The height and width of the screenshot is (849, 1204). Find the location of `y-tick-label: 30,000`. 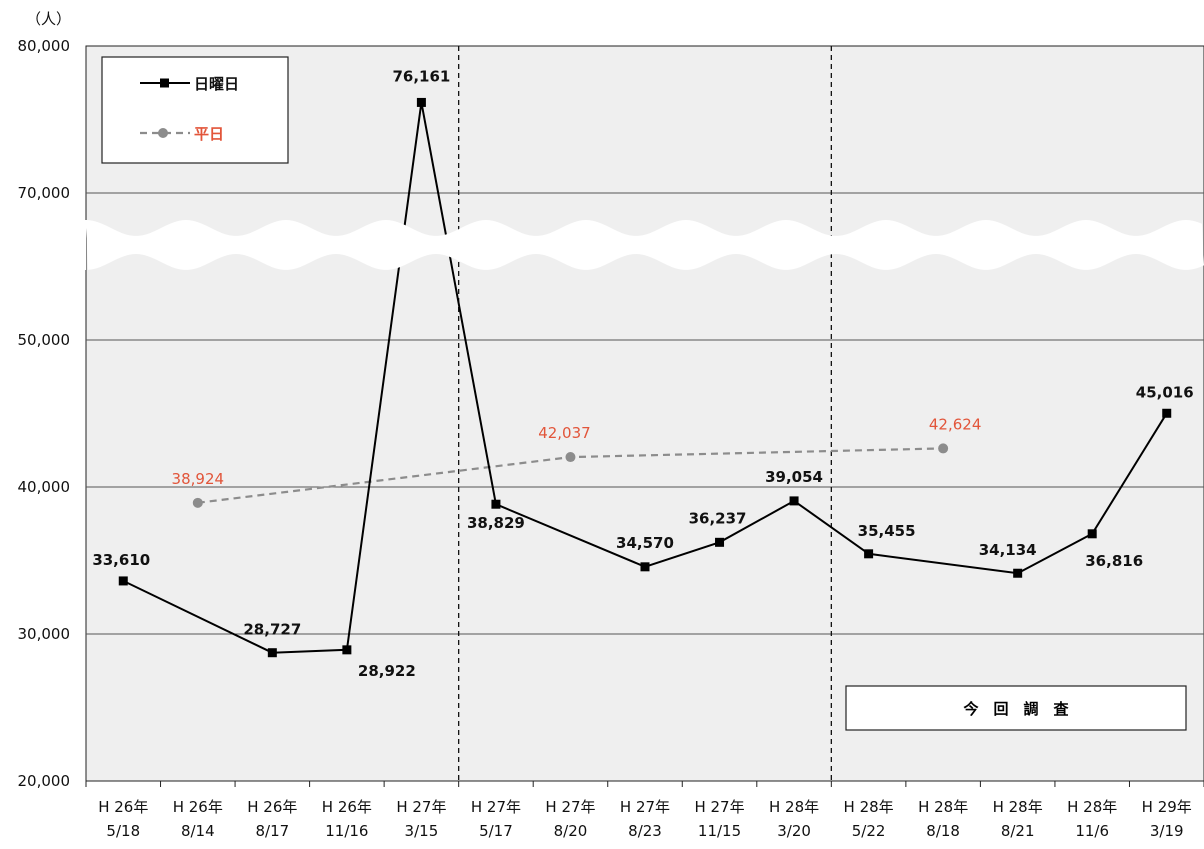

y-tick-label: 30,000 is located at coordinates (44, 634).